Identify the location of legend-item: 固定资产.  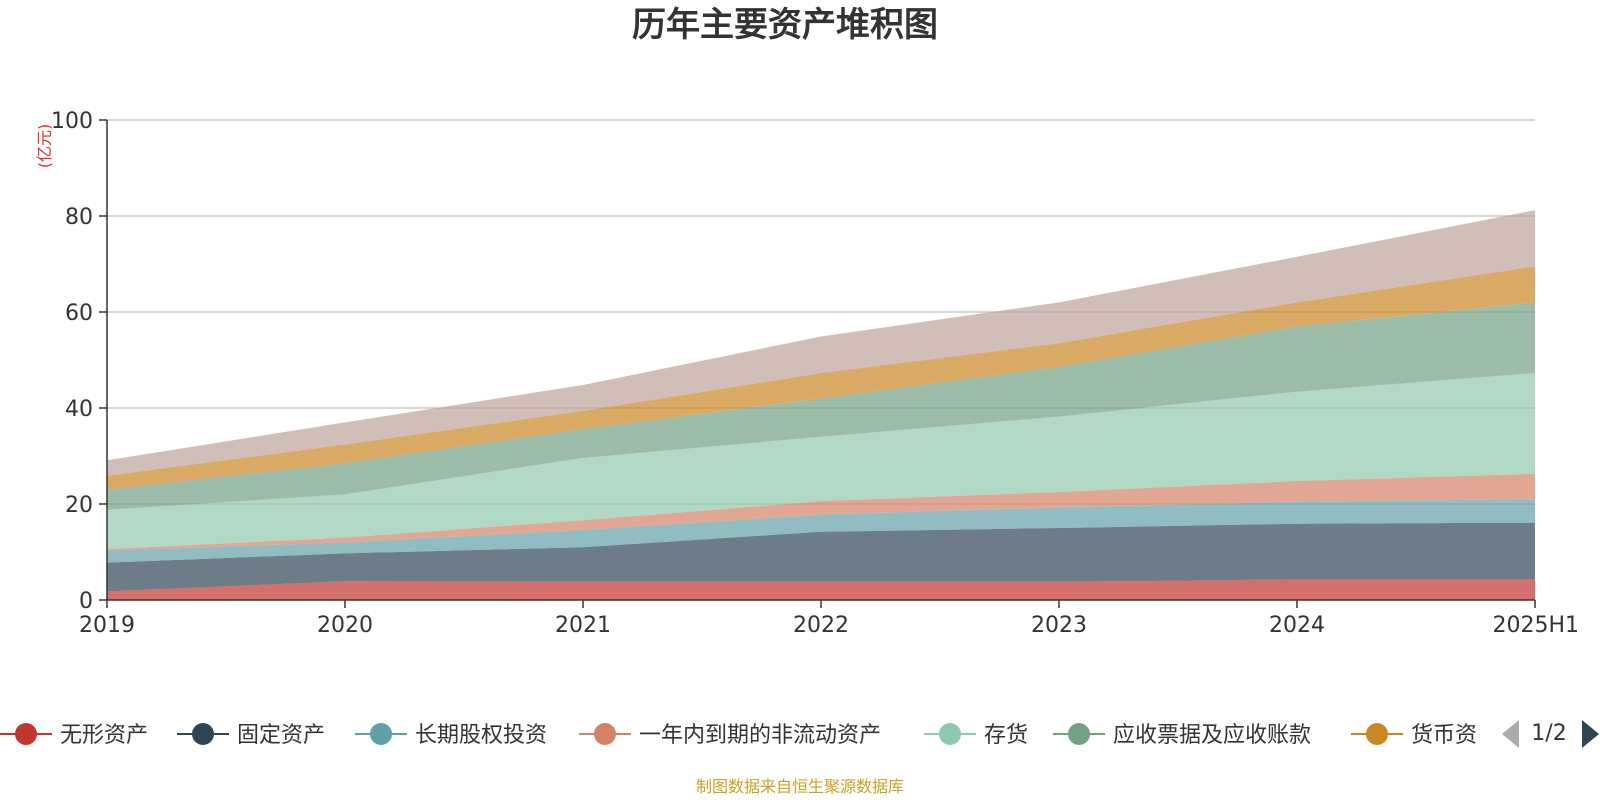
(251, 735).